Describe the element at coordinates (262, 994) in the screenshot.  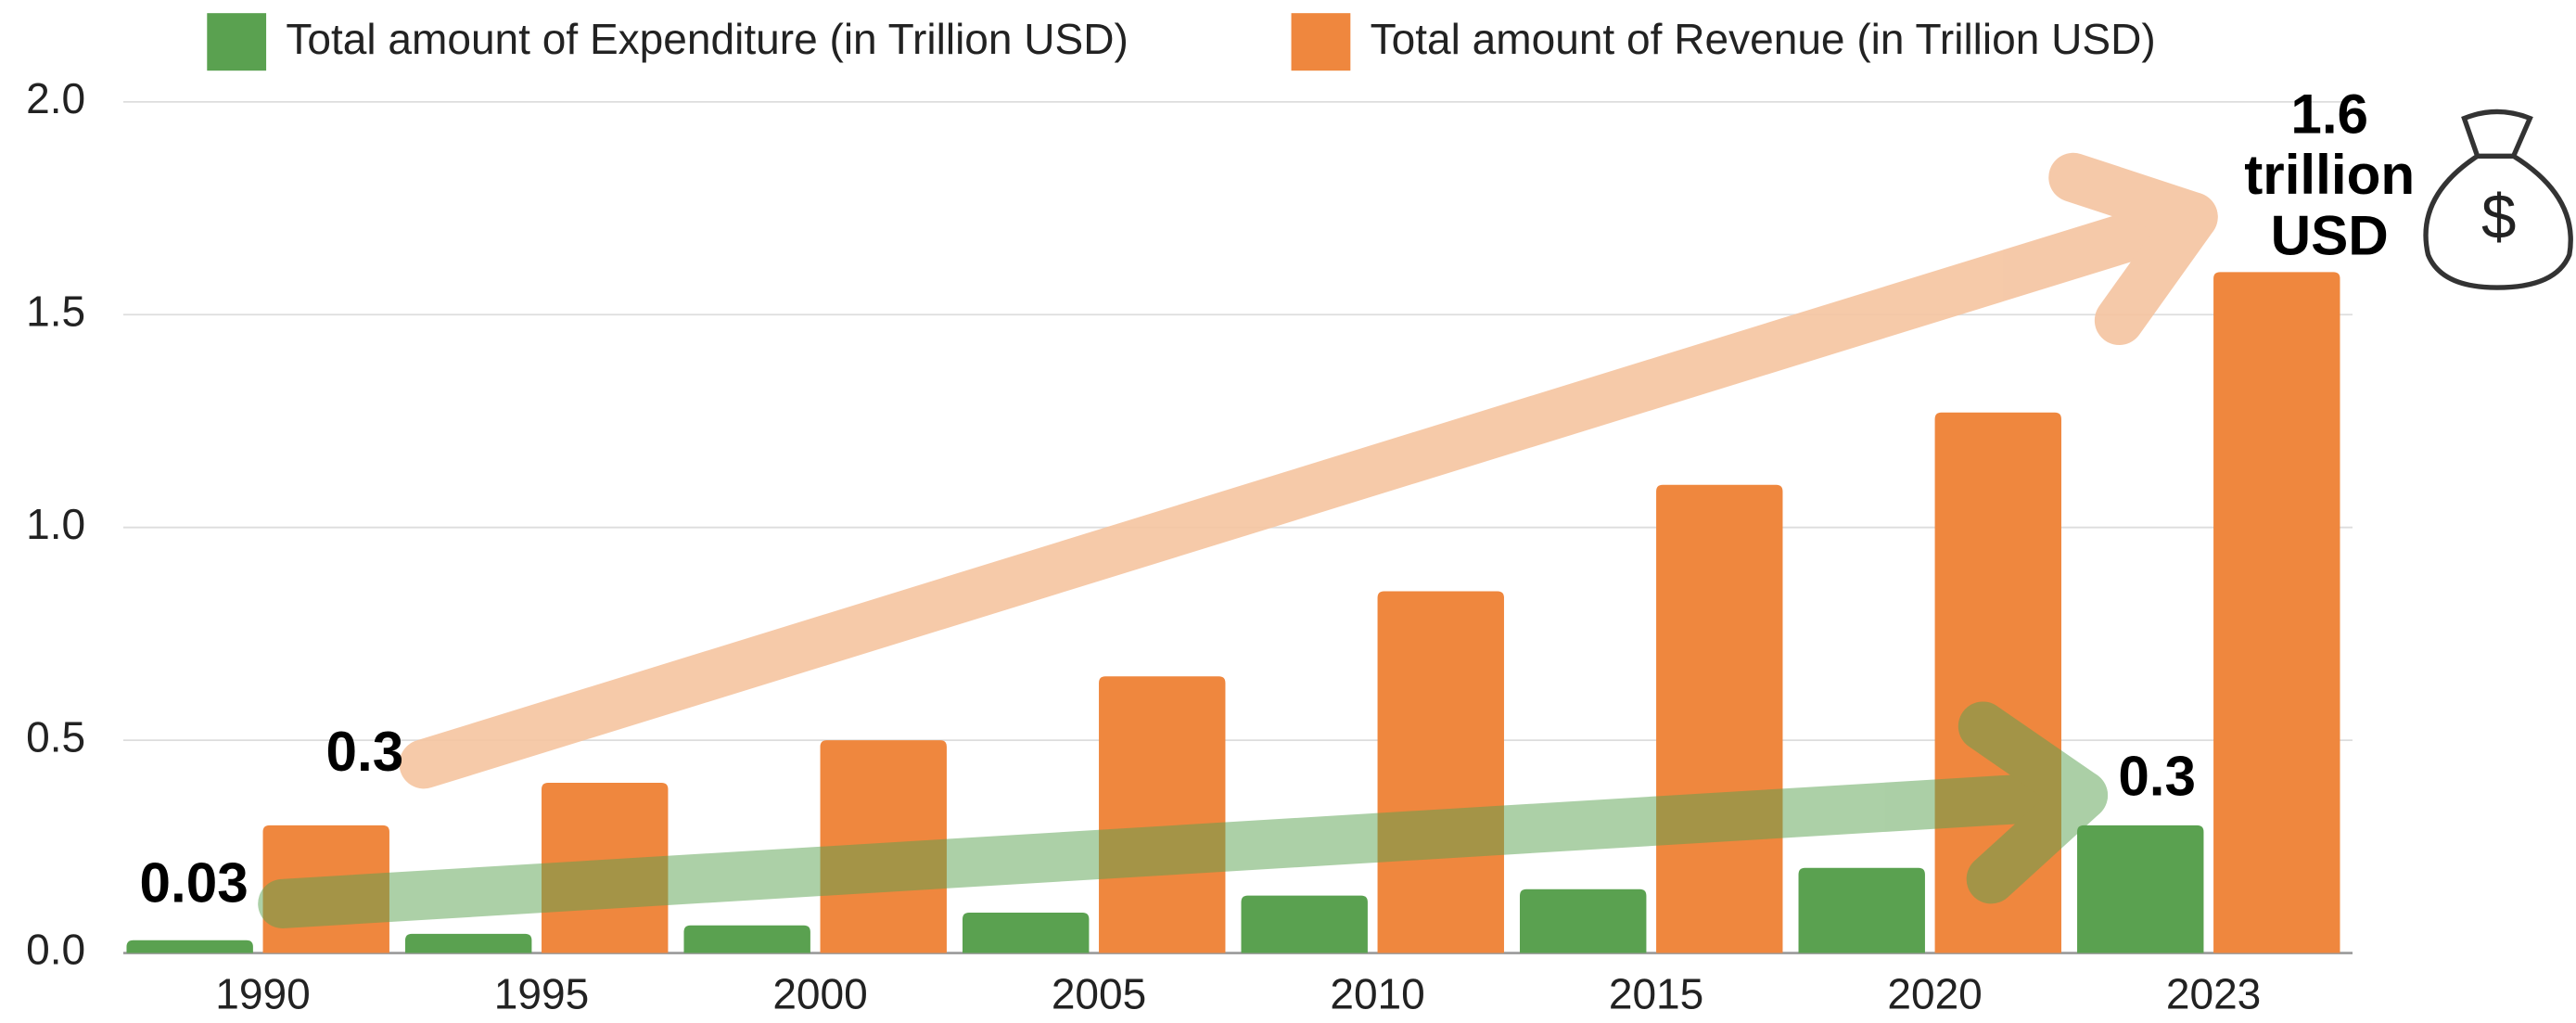
I see `x-tick-label: 1990` at that location.